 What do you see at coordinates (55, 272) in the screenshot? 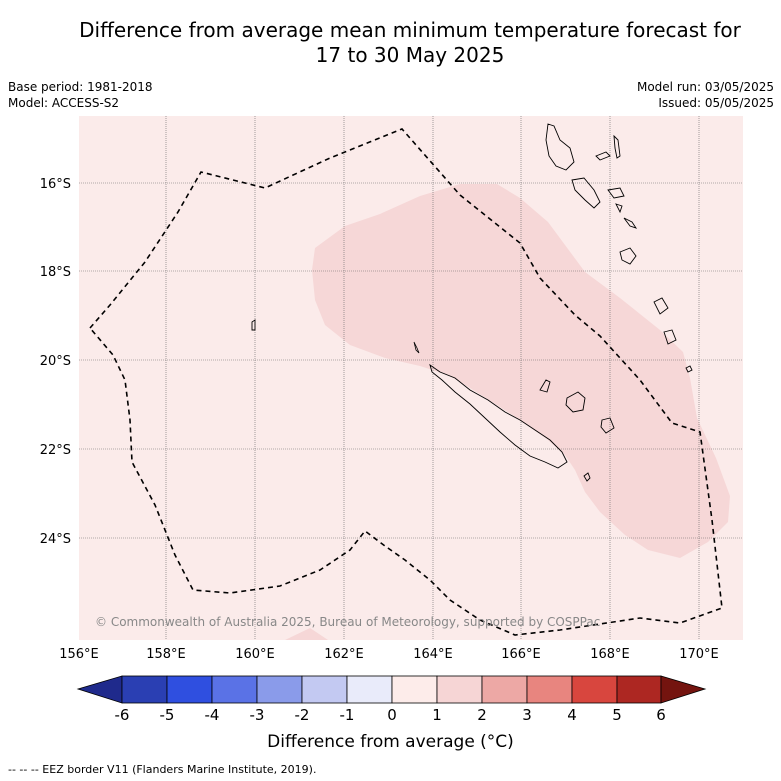
I see `lat-label-18: 18°S` at bounding box center [55, 272].